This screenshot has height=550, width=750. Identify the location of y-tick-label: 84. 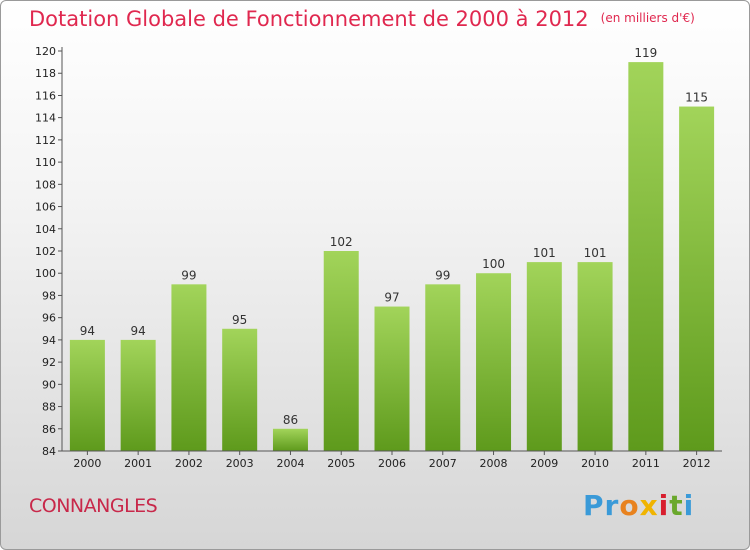
(49, 451).